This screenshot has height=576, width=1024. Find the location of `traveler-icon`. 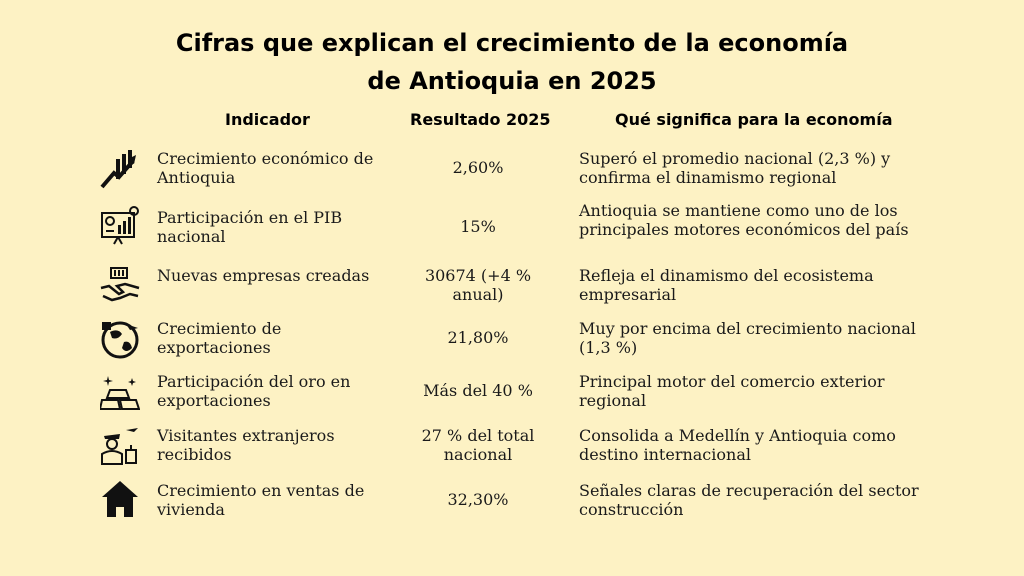

traveler-icon is located at coordinates (120, 446).